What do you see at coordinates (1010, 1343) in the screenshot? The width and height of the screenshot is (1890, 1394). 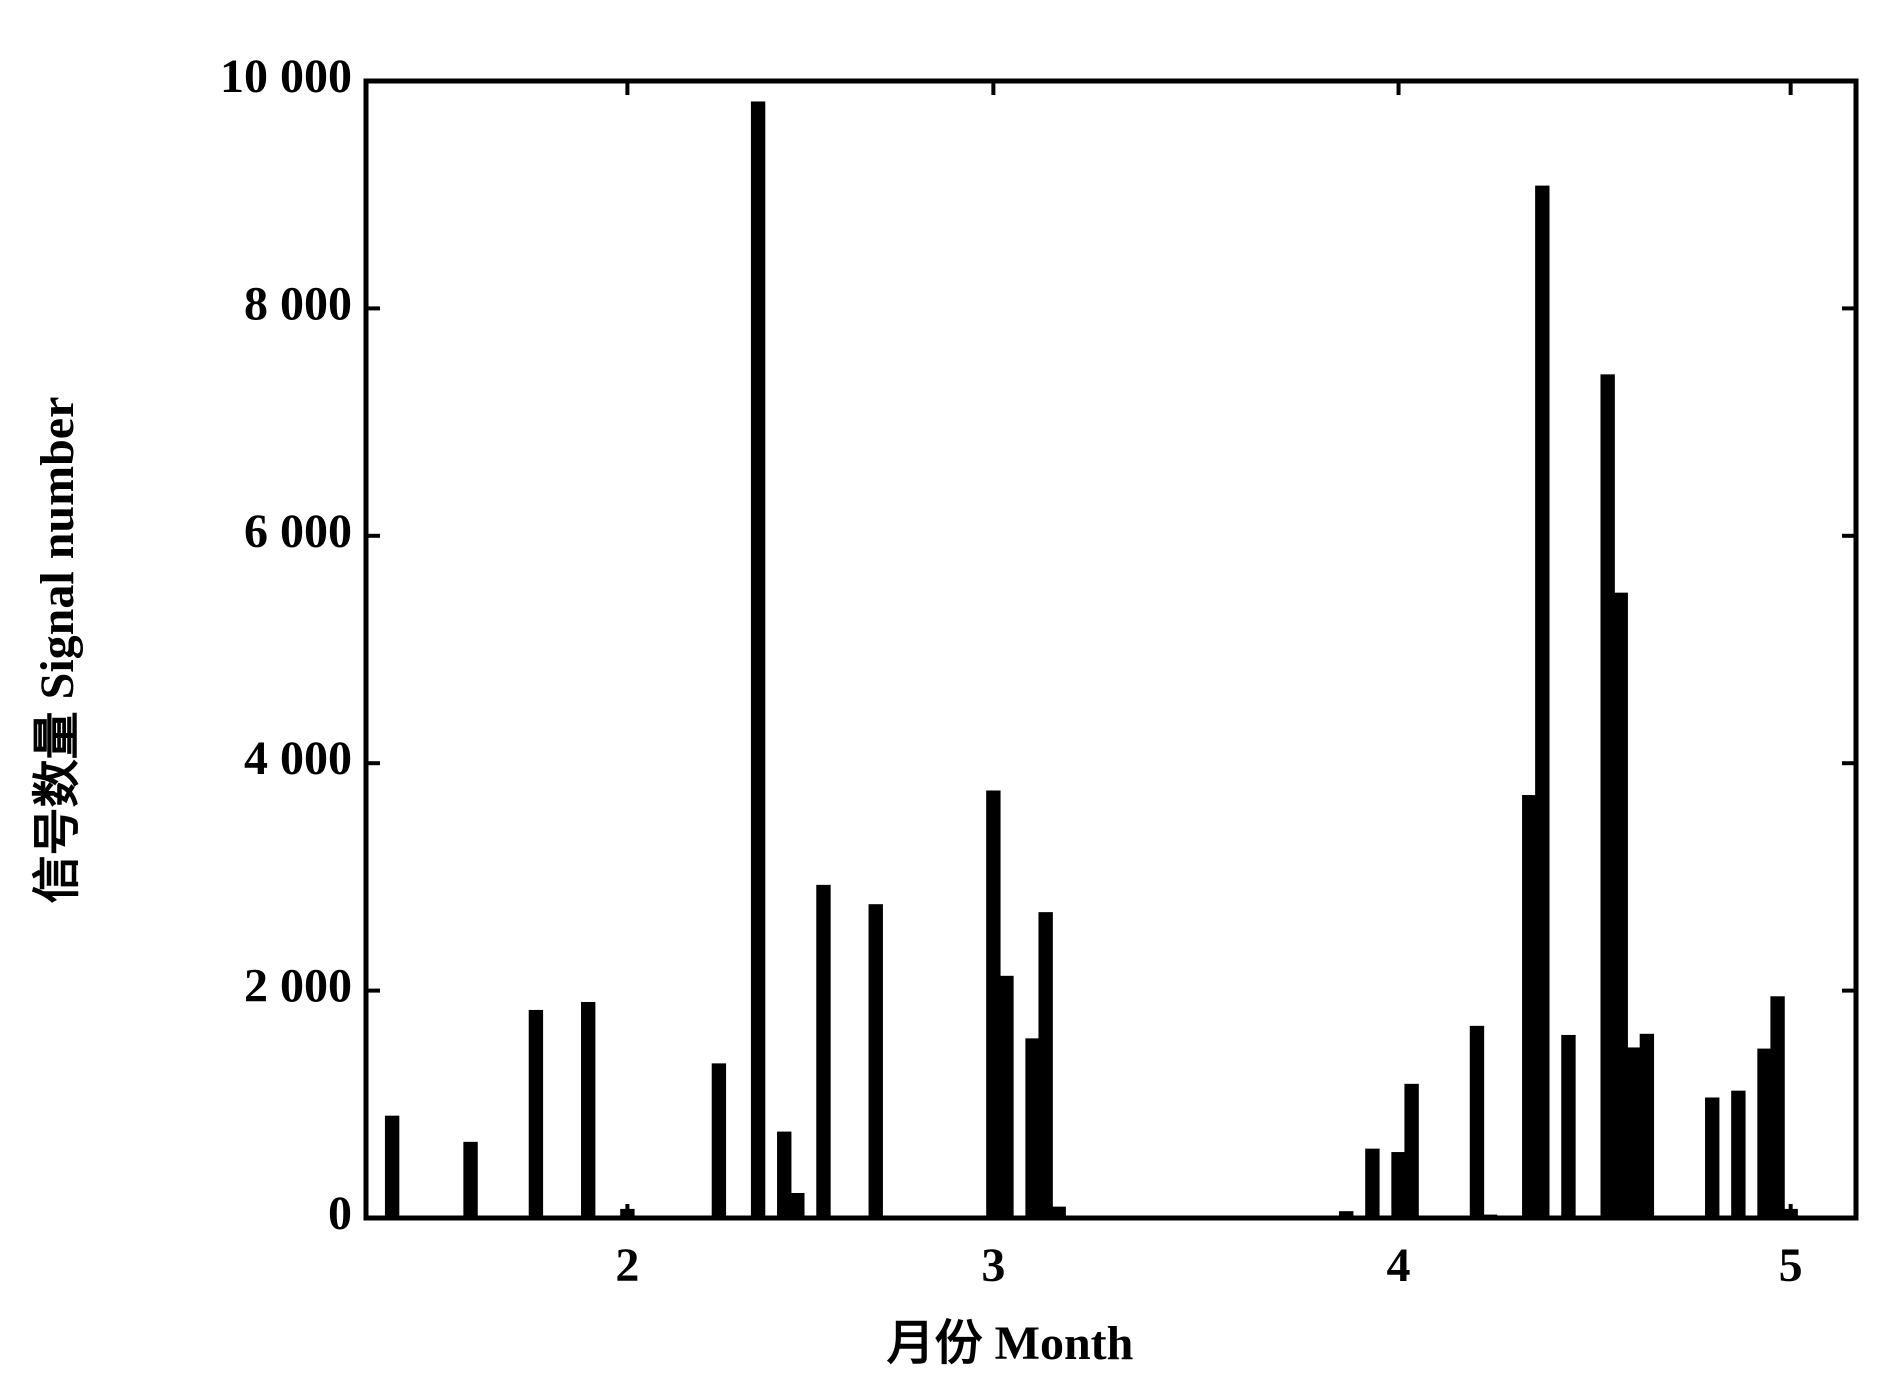 I see `x-axis-label: 月份 Month` at bounding box center [1010, 1343].